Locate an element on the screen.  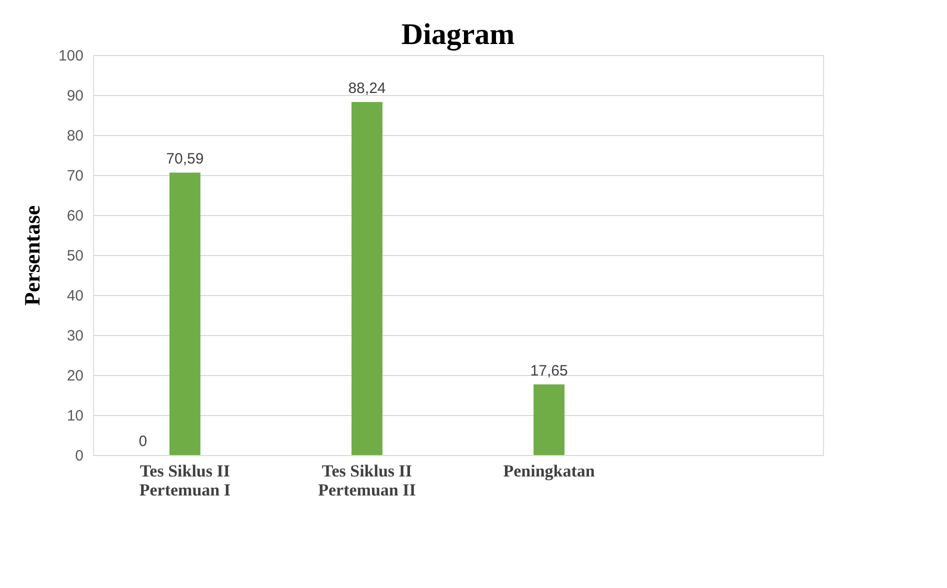
y-tick-label: 50 is located at coordinates (75, 256).